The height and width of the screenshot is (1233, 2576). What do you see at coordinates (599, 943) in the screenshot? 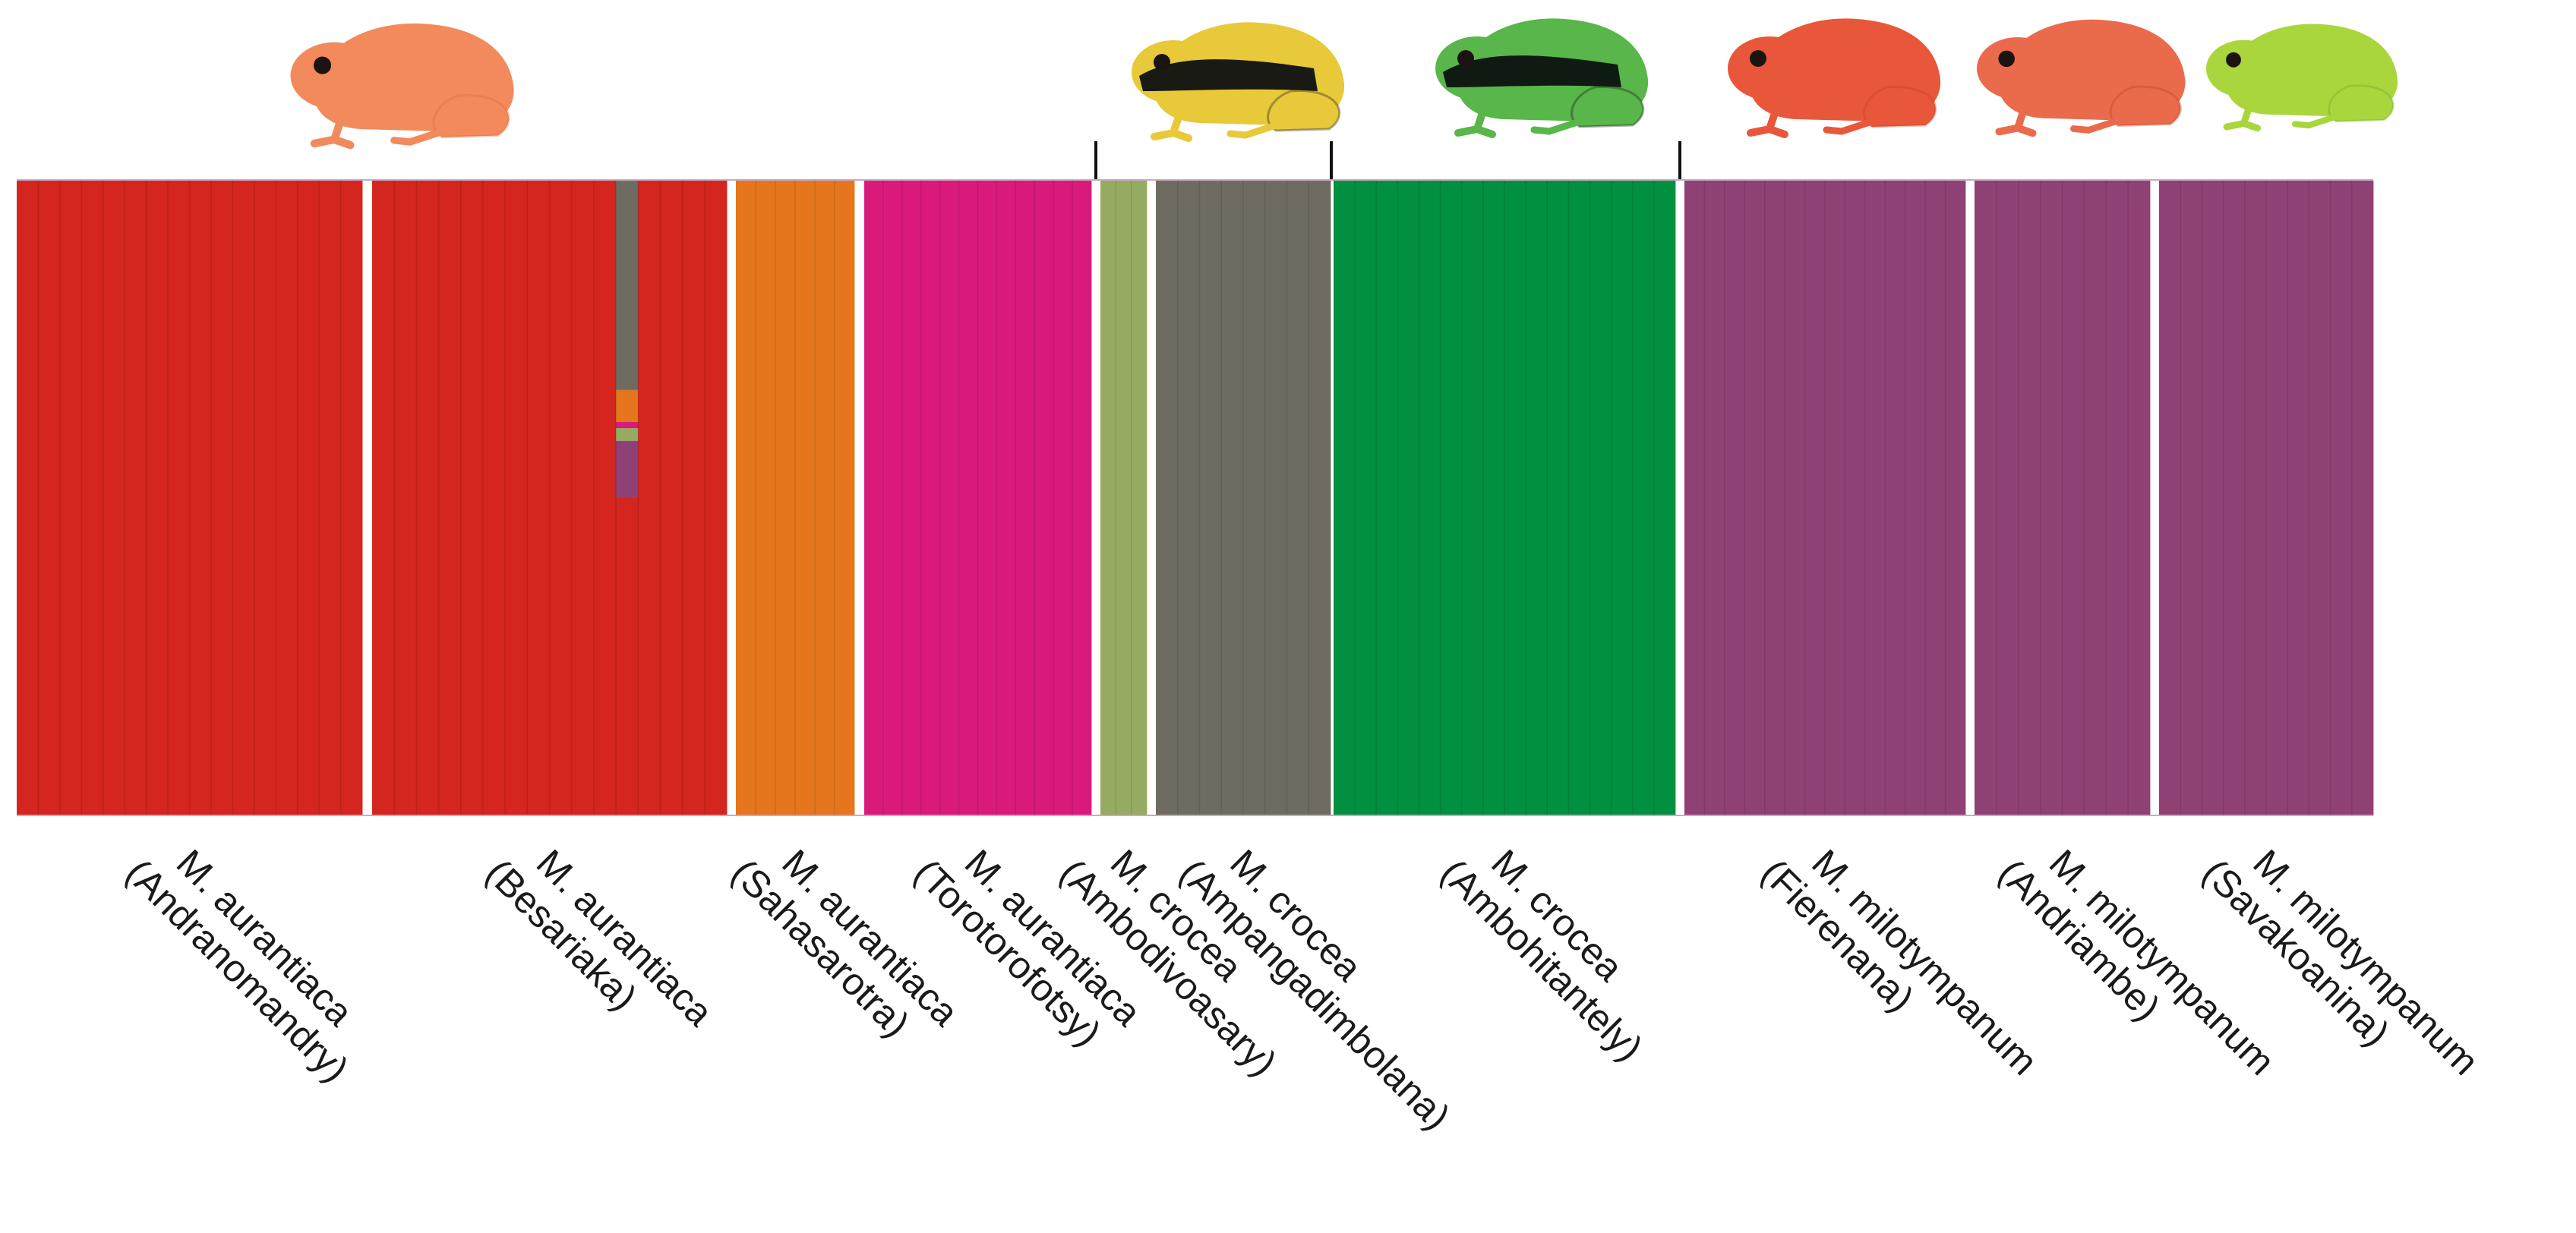
I see `population-label: M. aurantiaca(Besariaka)` at bounding box center [599, 943].